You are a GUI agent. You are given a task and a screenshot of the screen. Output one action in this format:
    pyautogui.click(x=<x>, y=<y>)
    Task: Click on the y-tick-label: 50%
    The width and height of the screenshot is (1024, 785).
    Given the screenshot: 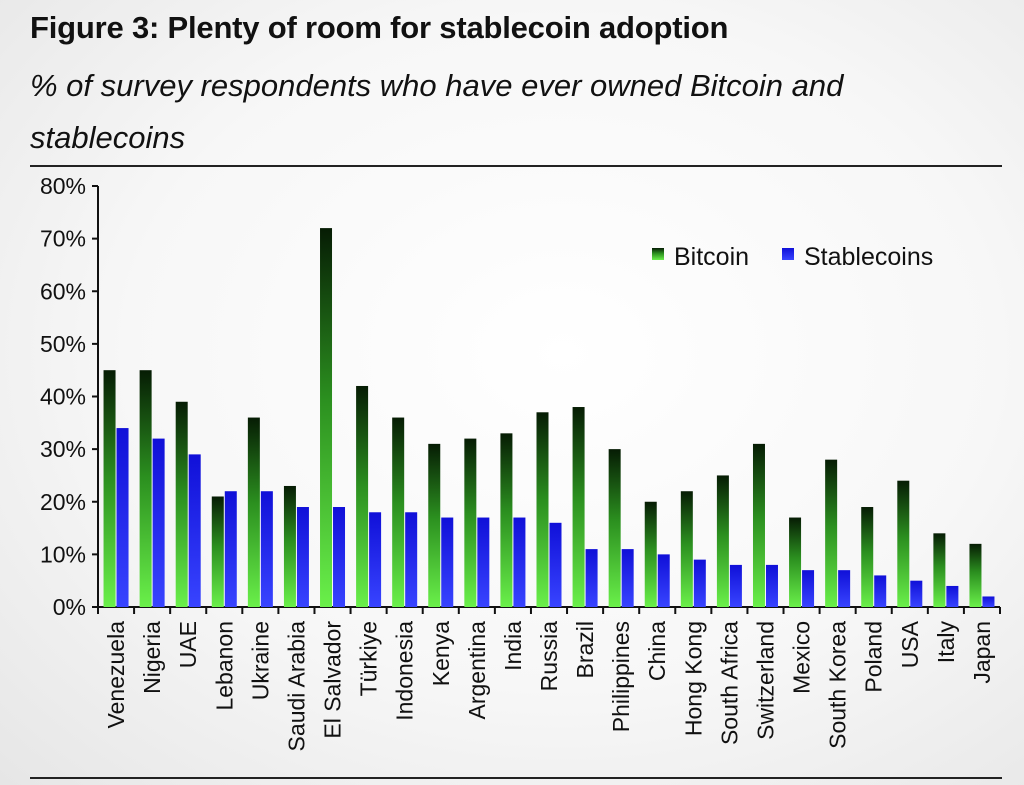 What is the action you would take?
    pyautogui.click(x=63, y=344)
    